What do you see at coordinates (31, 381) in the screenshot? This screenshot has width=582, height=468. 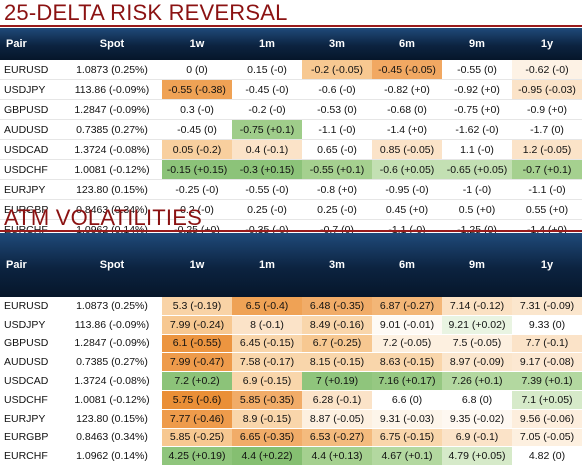 I see `pair-label: USDCAD` at bounding box center [31, 381].